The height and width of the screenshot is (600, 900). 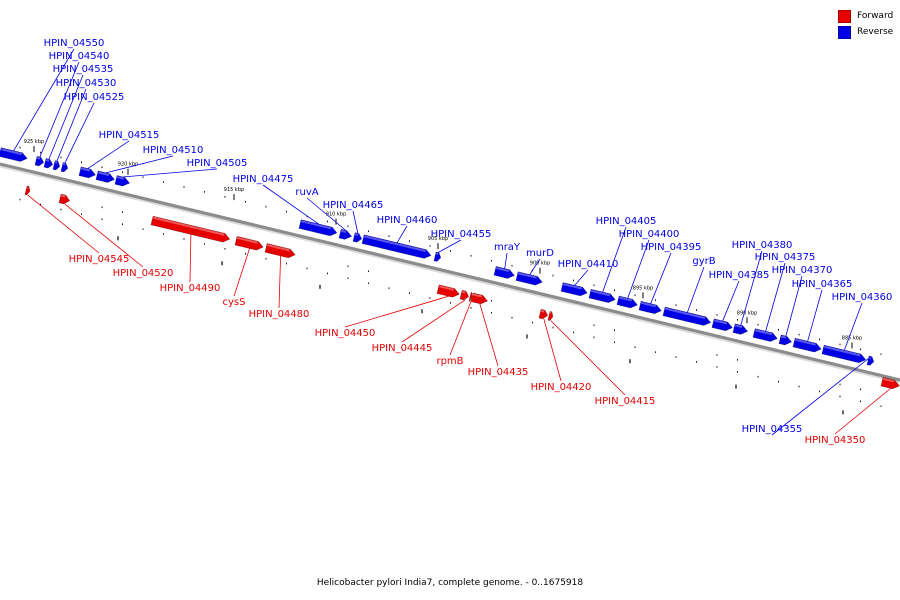 What do you see at coordinates (540, 264) in the screenshot?
I see `scale-tick-label: 900 kbp` at bounding box center [540, 264].